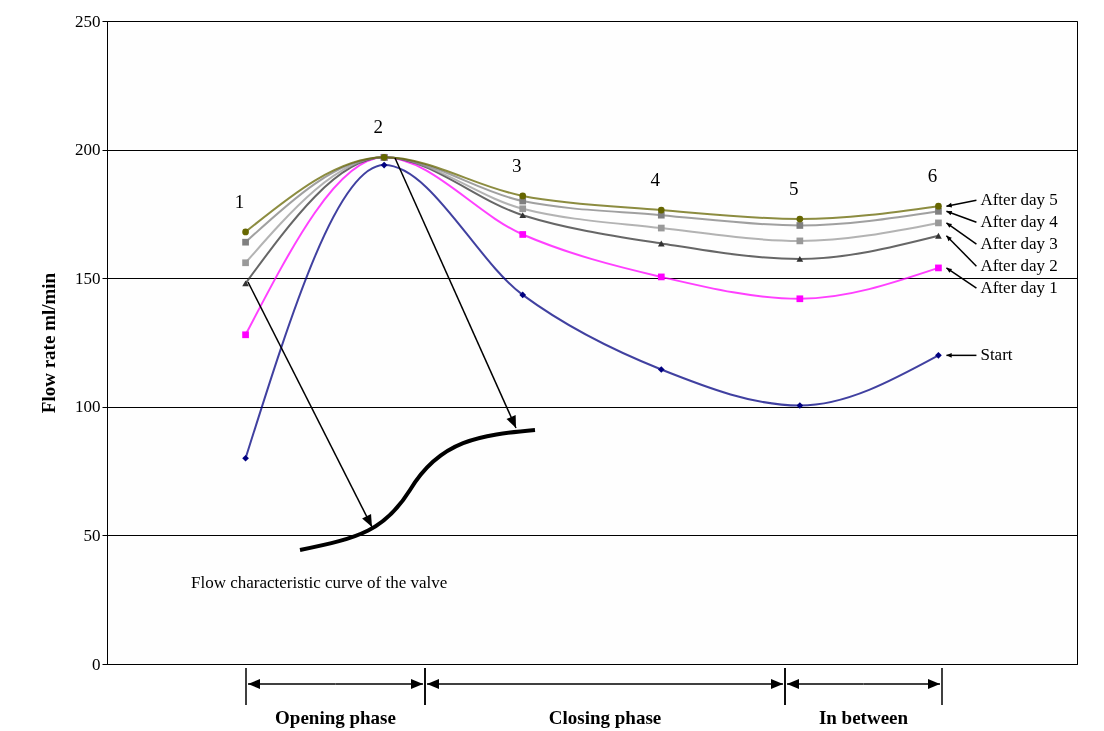  What do you see at coordinates (996, 355) in the screenshot?
I see `text: Start` at bounding box center [996, 355].